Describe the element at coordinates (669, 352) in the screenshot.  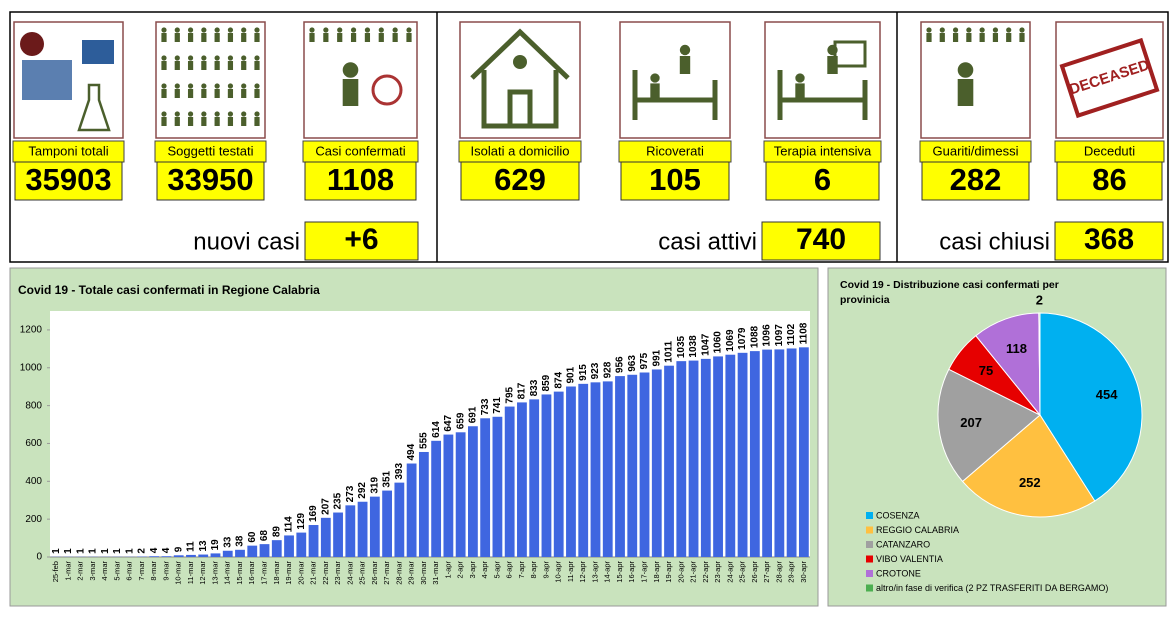
I see `data-label: 1011` at that location.